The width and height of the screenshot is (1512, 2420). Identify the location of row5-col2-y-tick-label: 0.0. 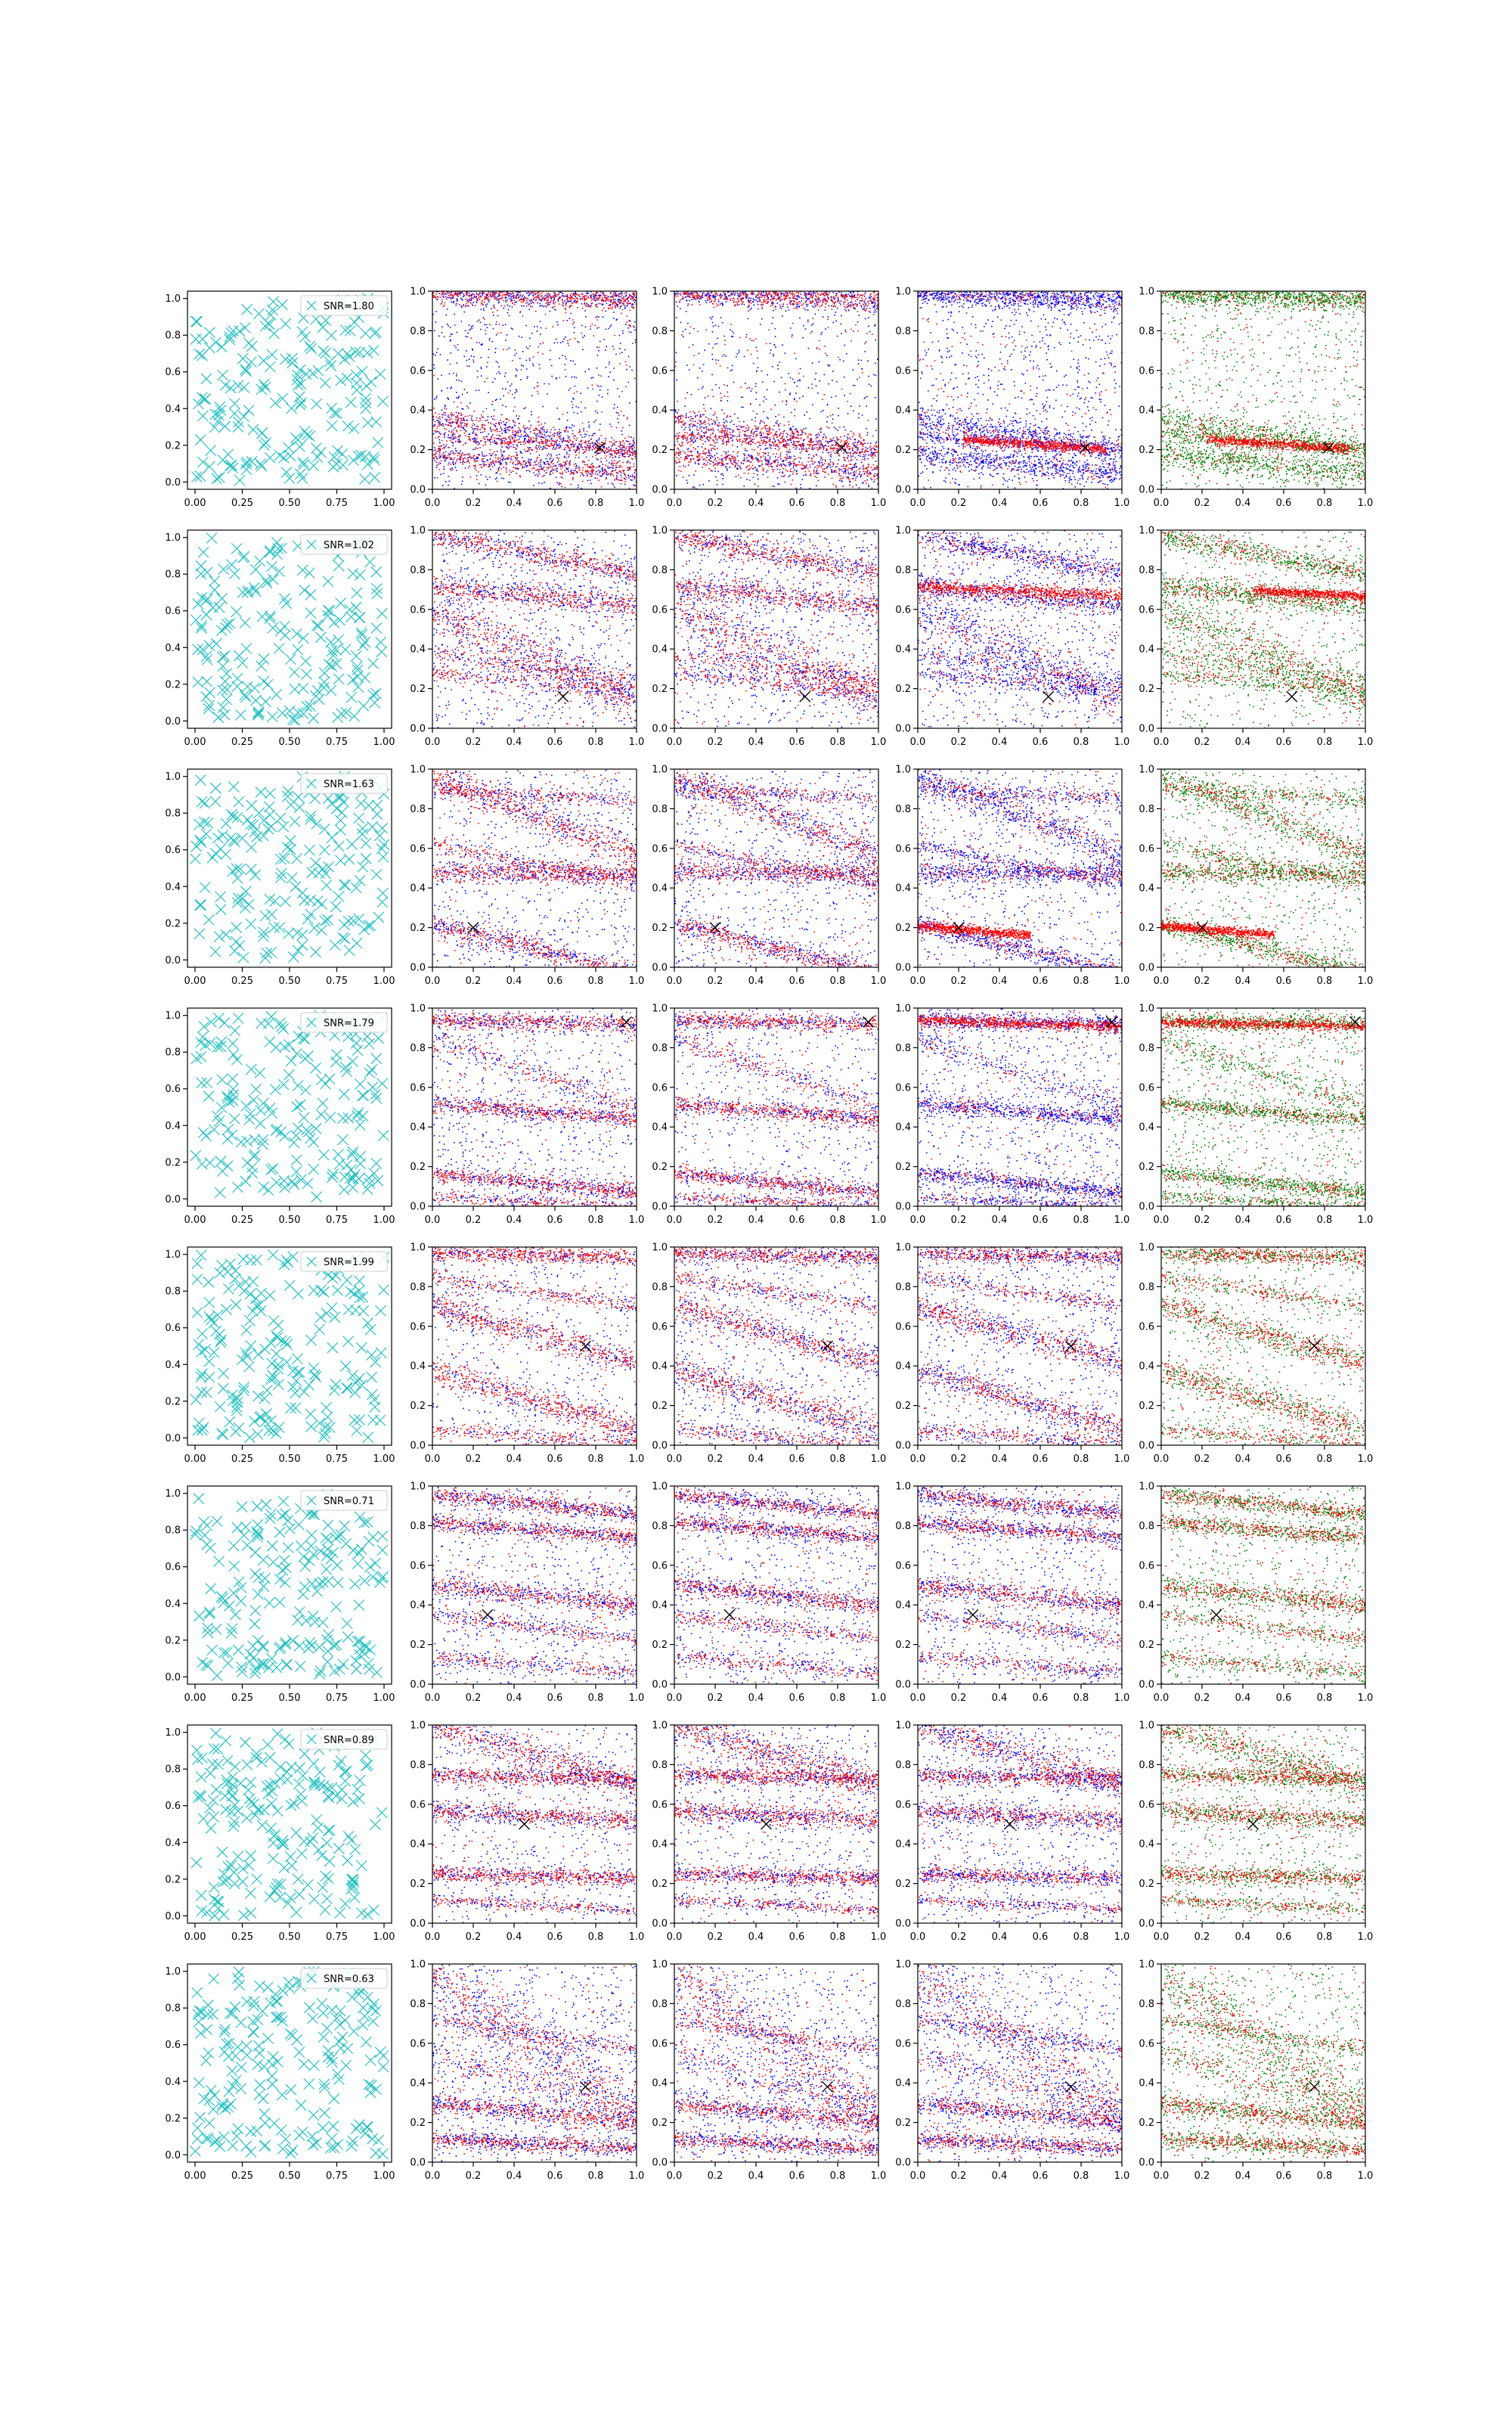
(418, 1446).